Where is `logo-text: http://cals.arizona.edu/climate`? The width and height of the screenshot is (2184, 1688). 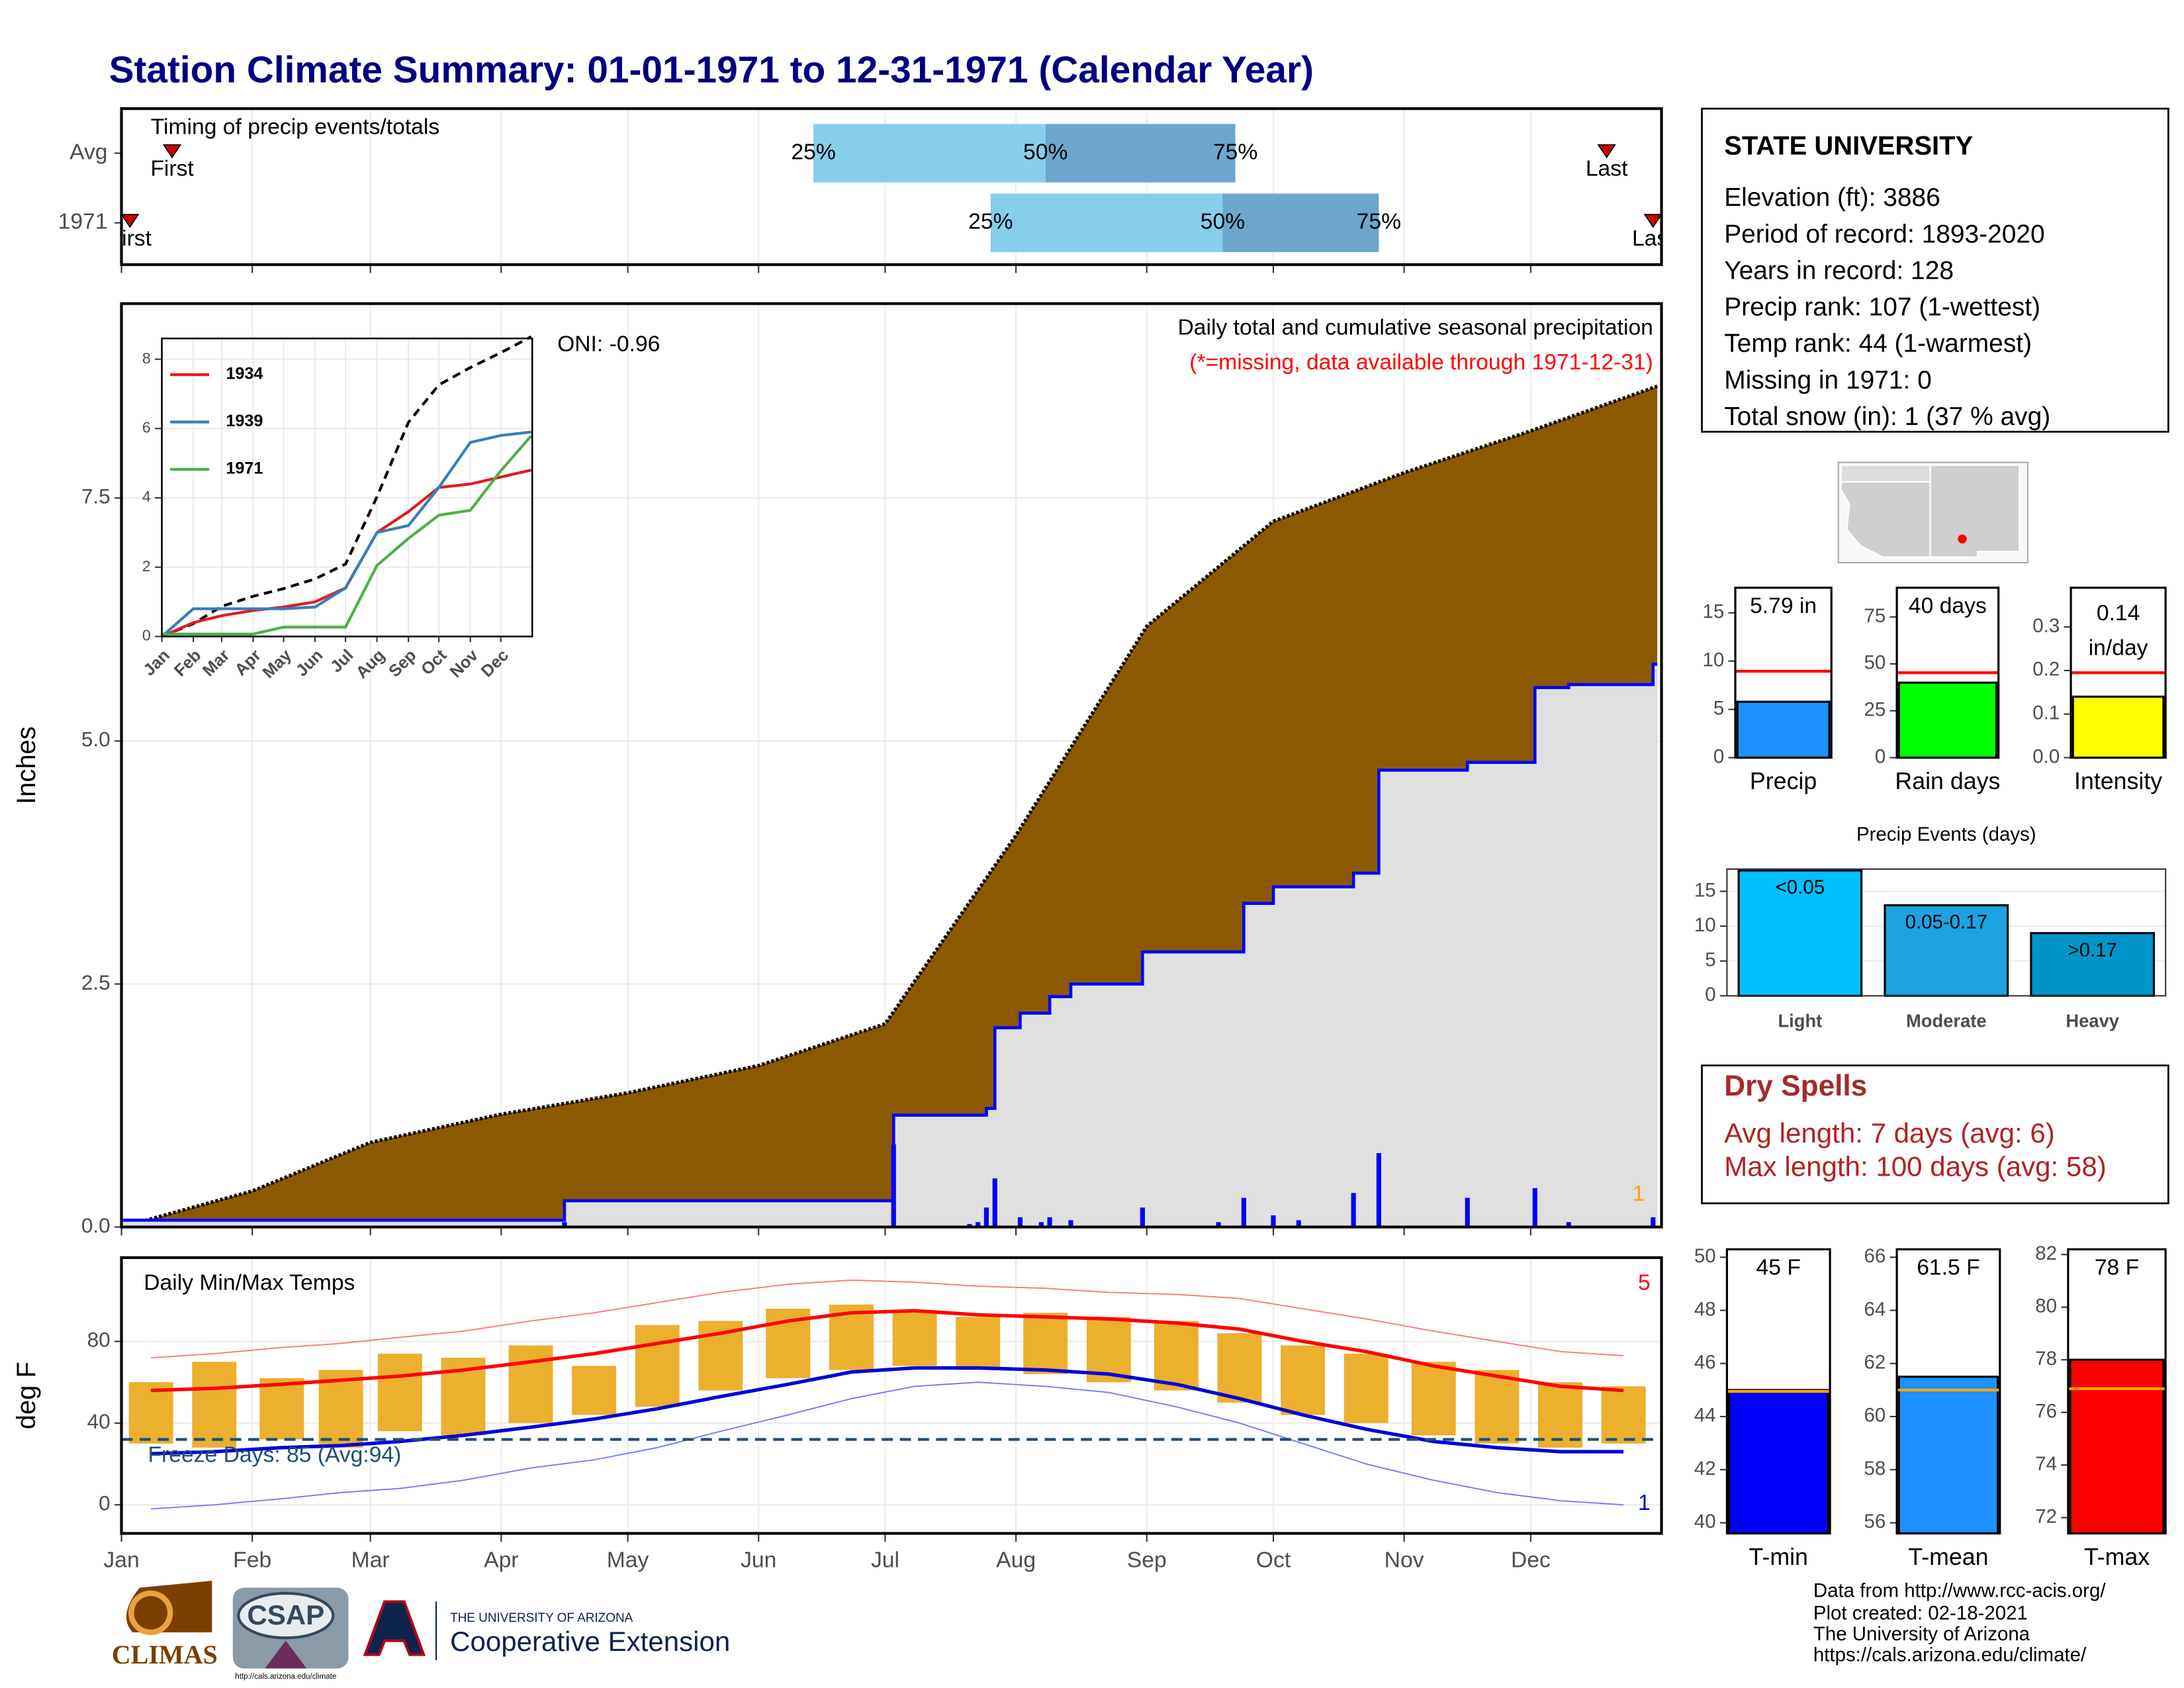 logo-text: http://cals.arizona.edu/climate is located at coordinates (285, 1677).